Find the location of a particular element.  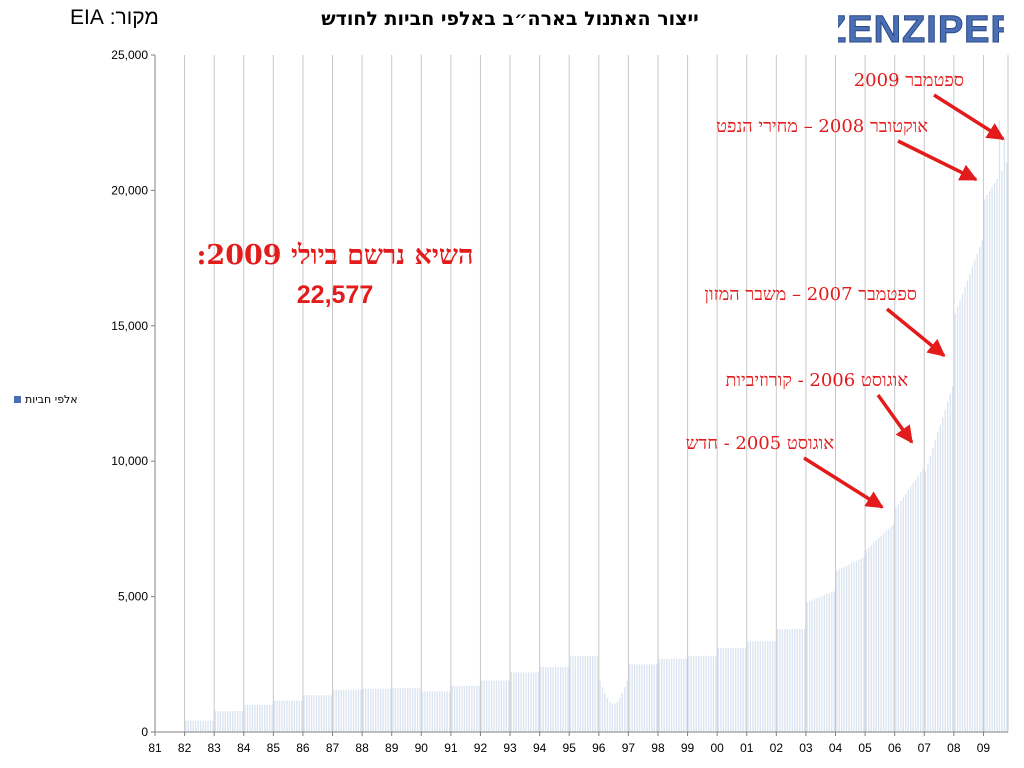

zenziper-logo: ZENZIPER is located at coordinates (921, 30).